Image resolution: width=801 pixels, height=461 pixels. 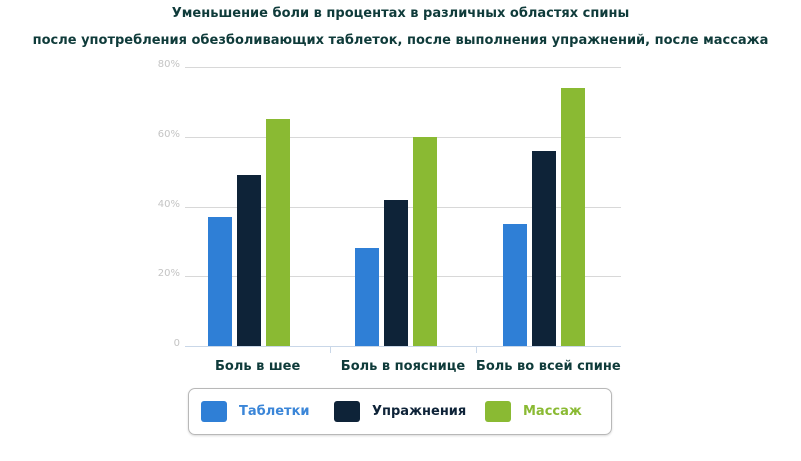 I want to click on legend-label: Массаж, so click(x=552, y=411).